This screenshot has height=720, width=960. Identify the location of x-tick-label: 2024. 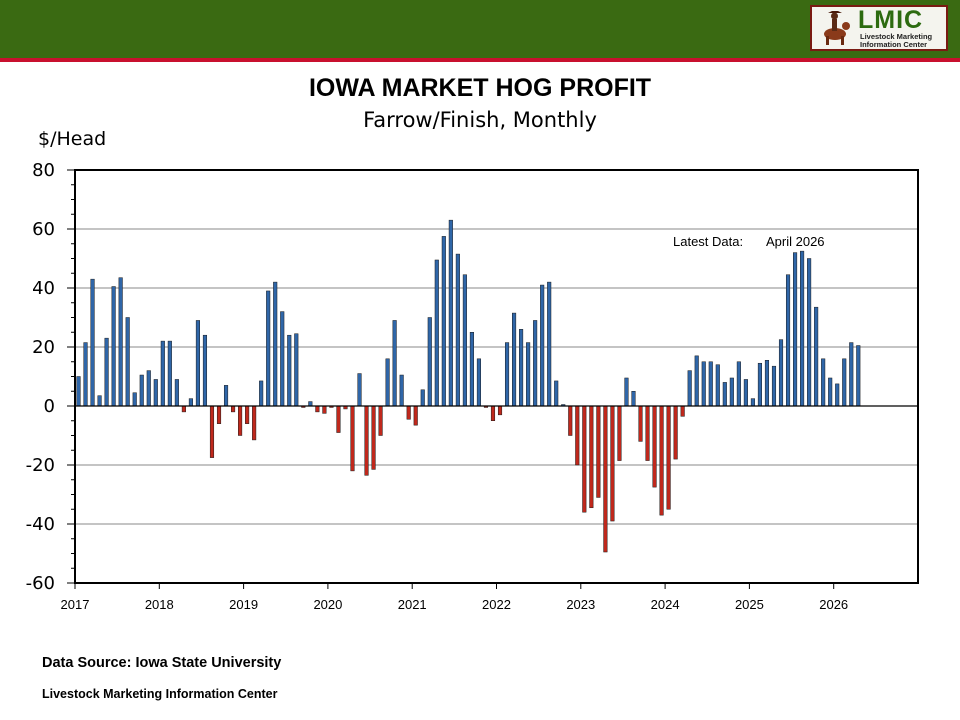
(665, 604).